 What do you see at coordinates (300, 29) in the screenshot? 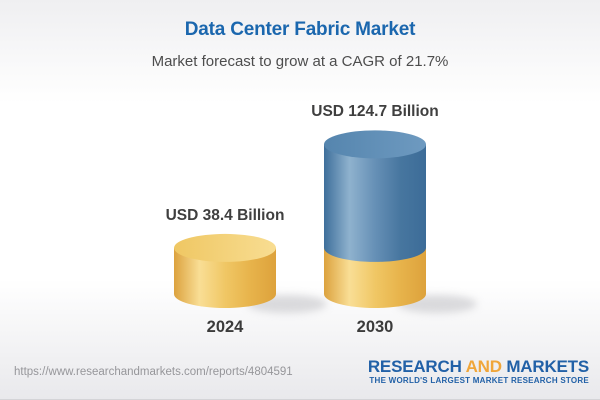
I see `page-title: Data Center Fabric Market` at bounding box center [300, 29].